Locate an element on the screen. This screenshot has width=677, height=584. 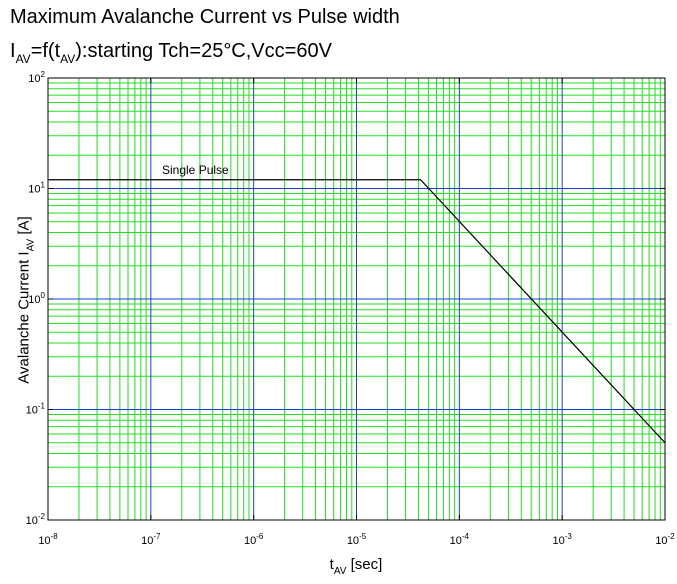
y-tick-label: 10⁰ is located at coordinates (36, 298).